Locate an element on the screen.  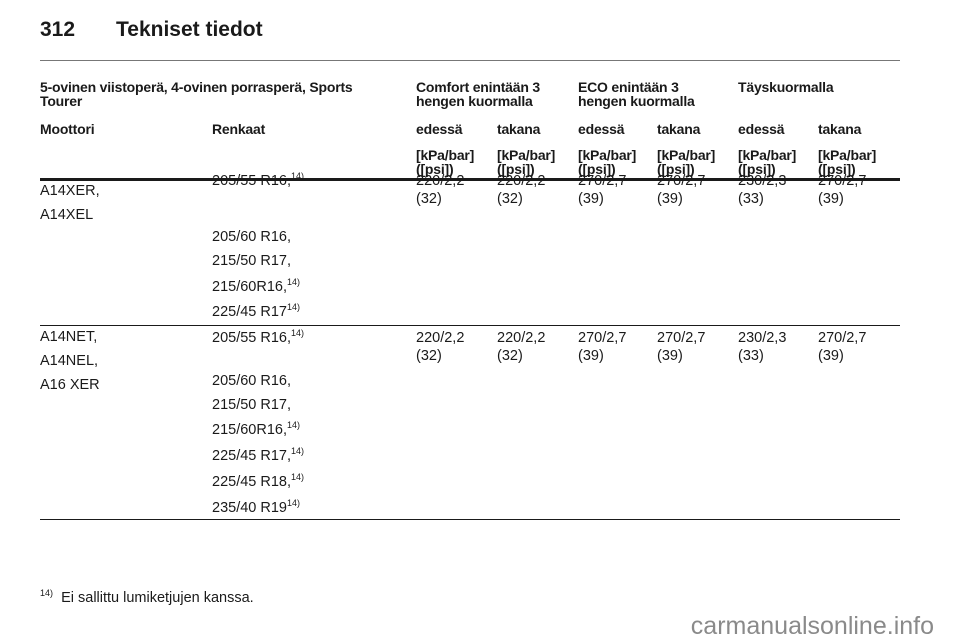
column-header-engine: Moottori is located at coordinates (67, 129).